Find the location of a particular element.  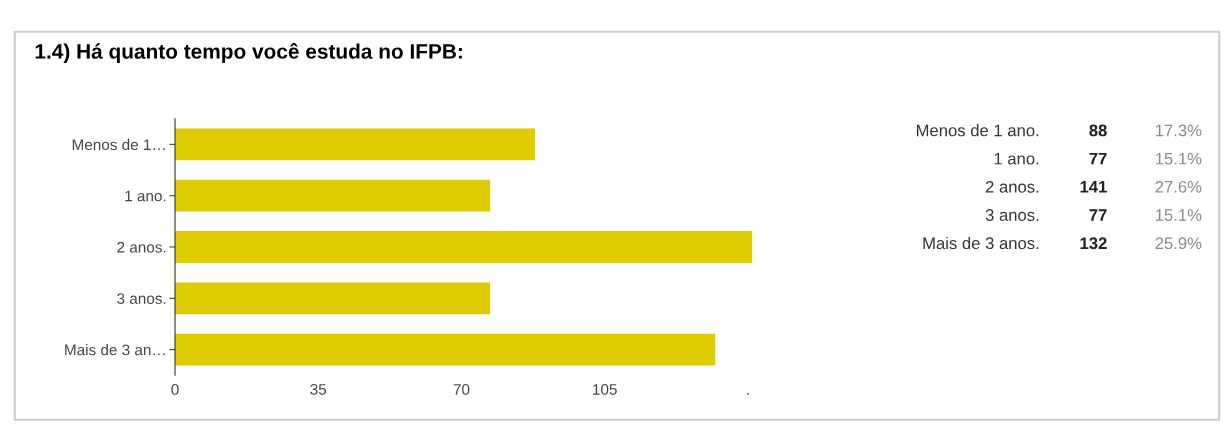

text: 141 is located at coordinates (1093, 187).